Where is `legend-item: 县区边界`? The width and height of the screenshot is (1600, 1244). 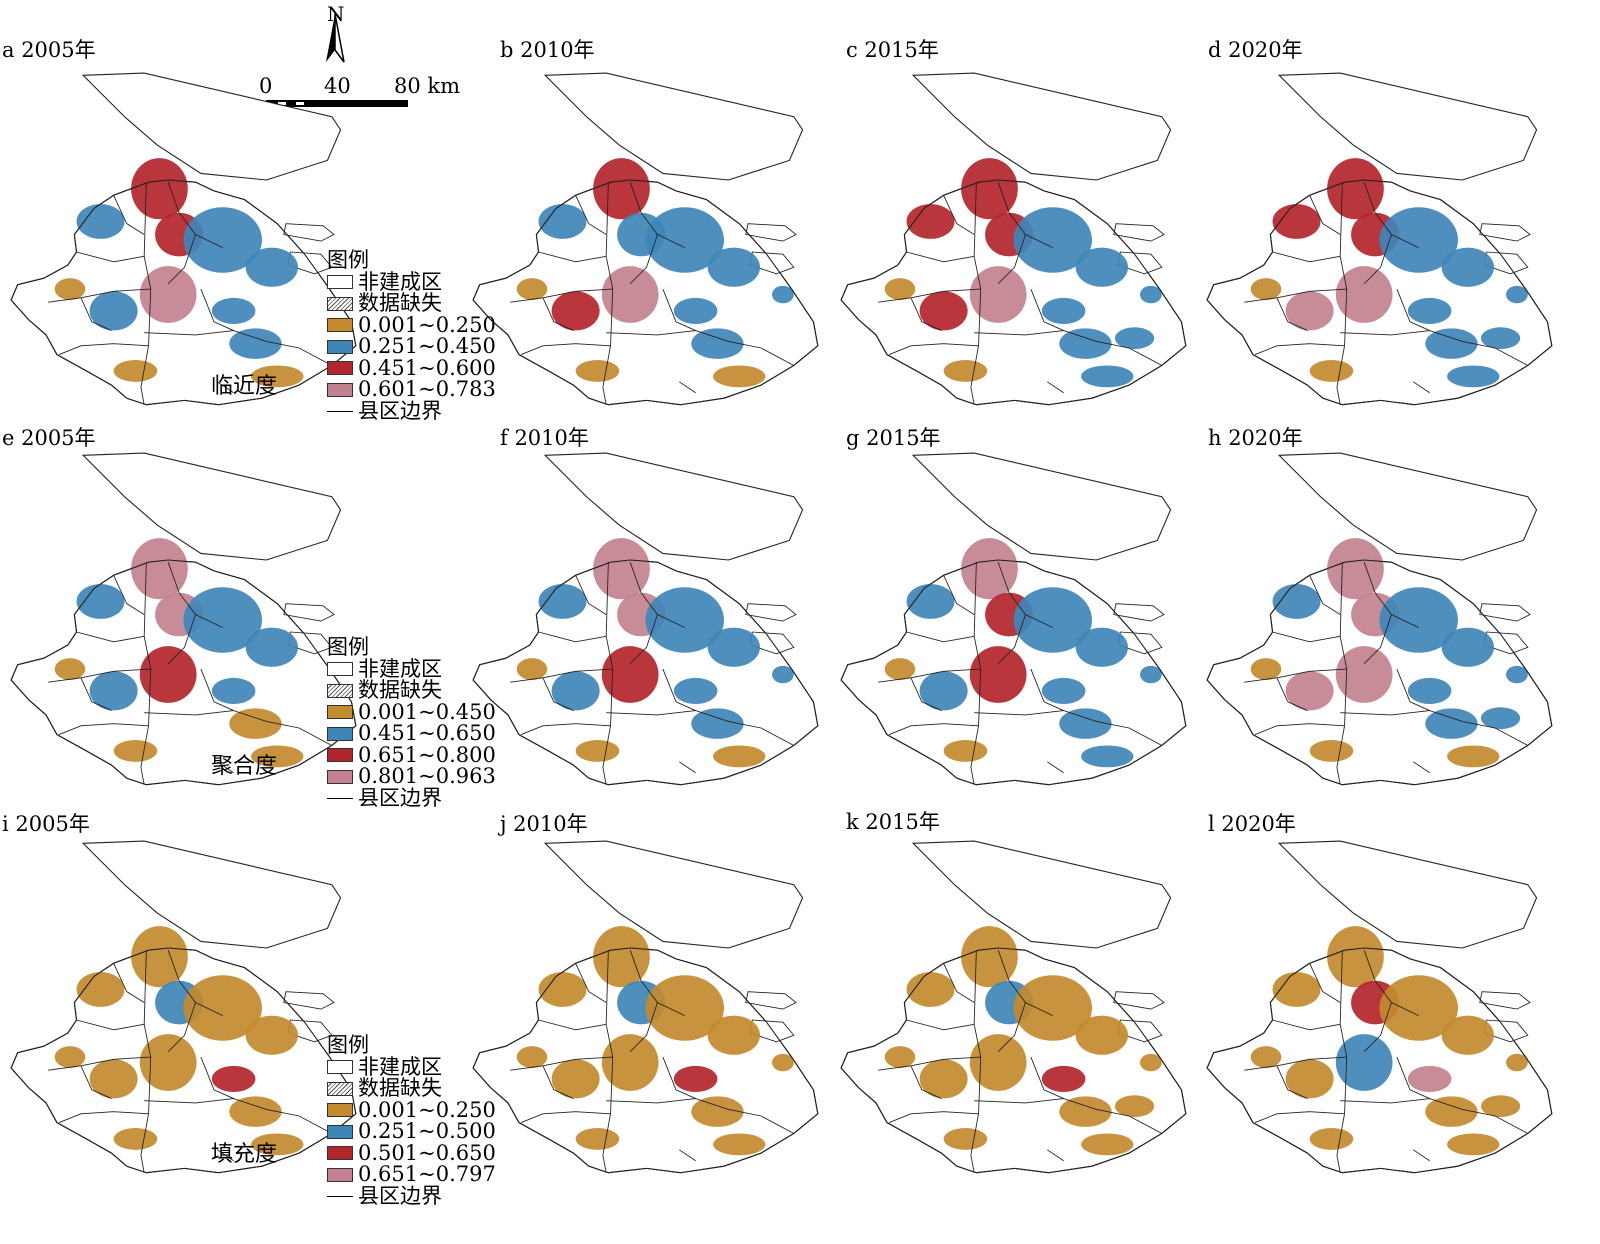 legend-item: 县区边界 is located at coordinates (414, 798).